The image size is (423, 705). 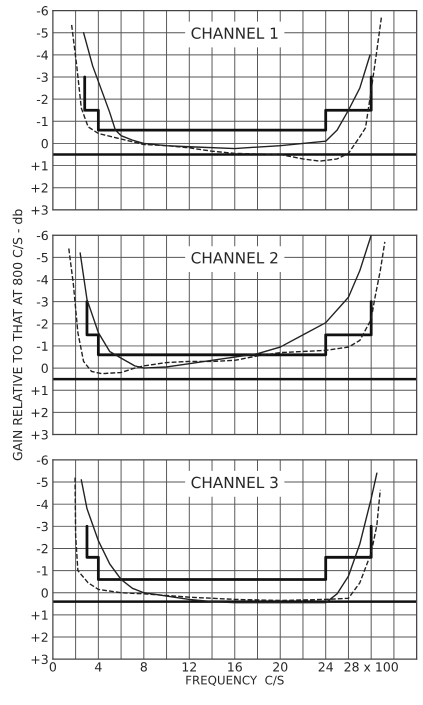 What do you see at coordinates (18, 334) in the screenshot?
I see `y-axis-title: GAIN RELATIVE TO THAT AT 800 C/S - db` at bounding box center [18, 334].